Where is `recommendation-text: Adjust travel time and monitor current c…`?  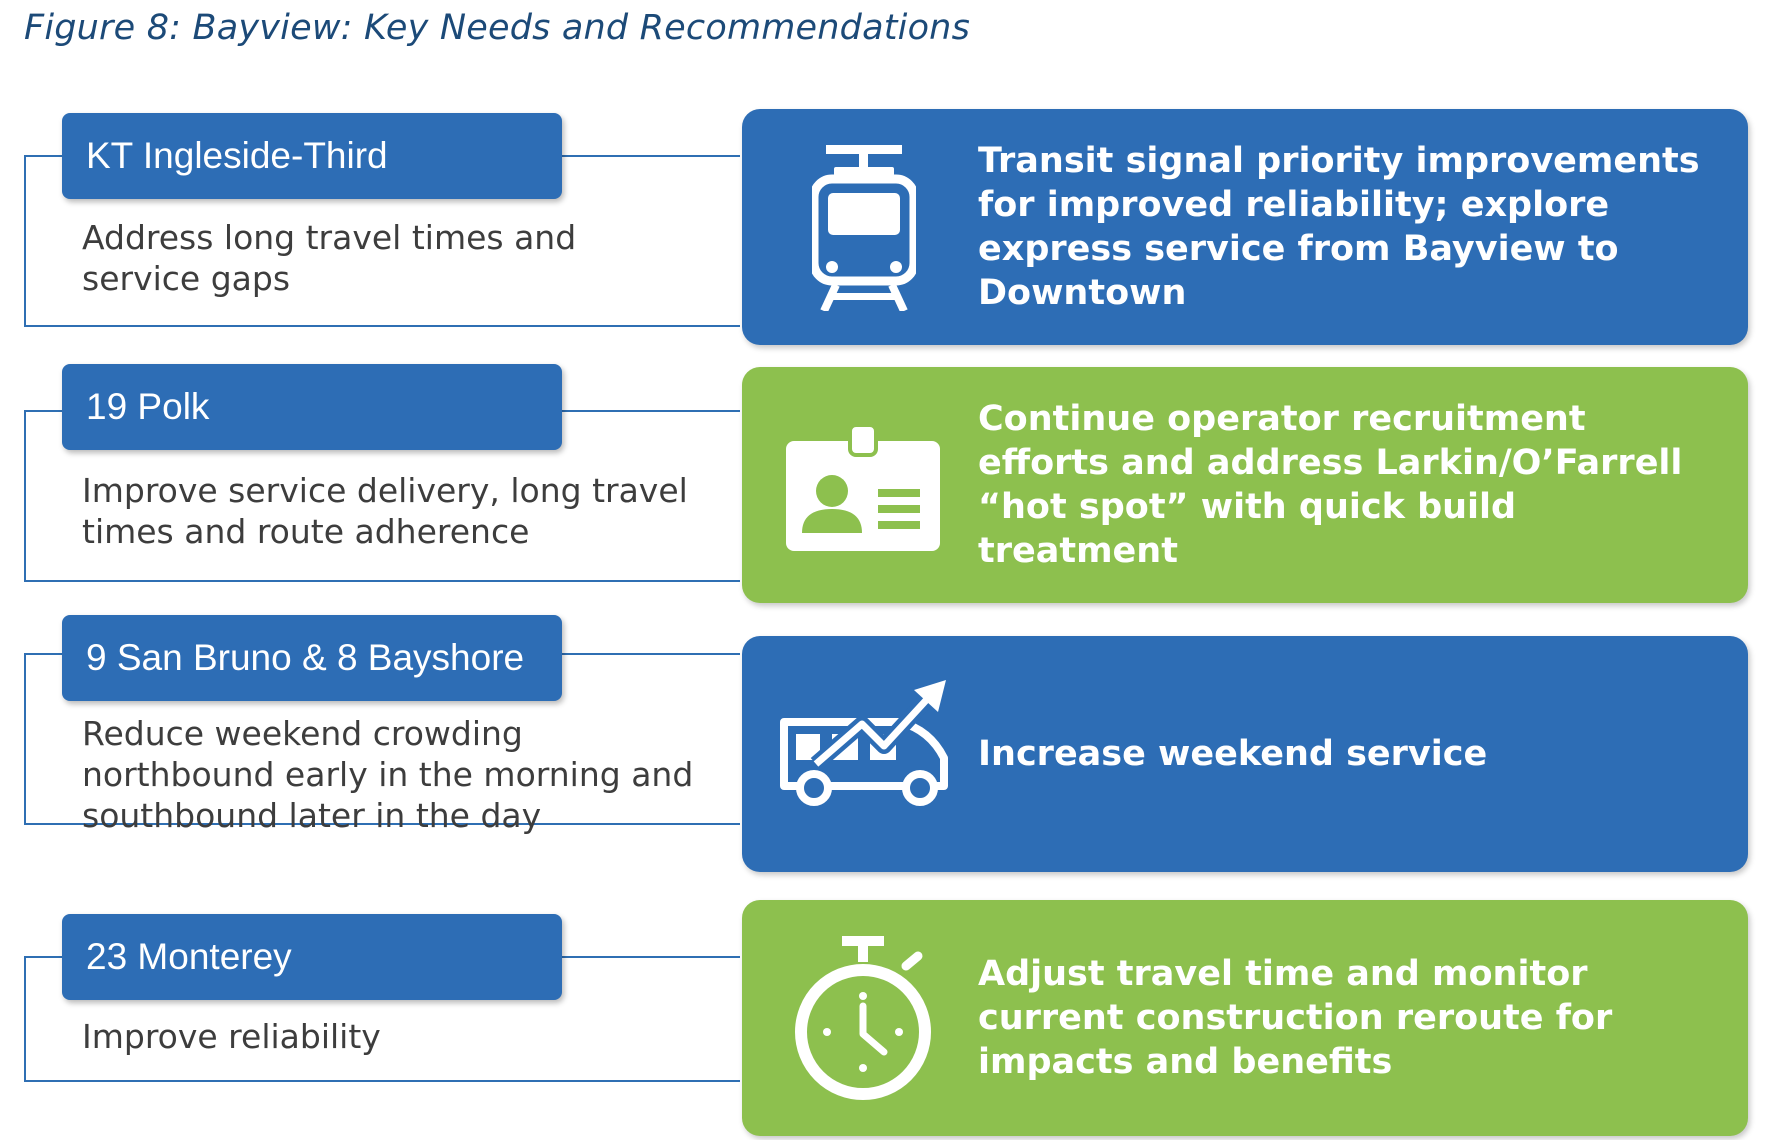
recommendation-text: Adjust travel time and monitor current c… is located at coordinates (1295, 1018).